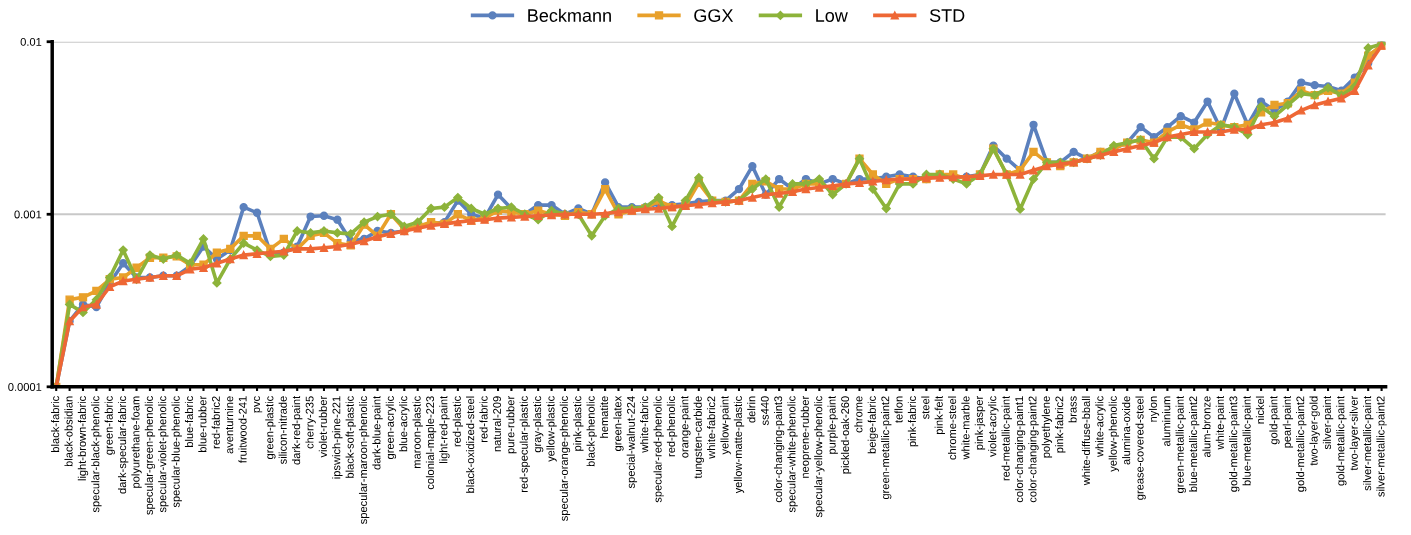  Describe the element at coordinates (150, 455) in the screenshot. I see `x-tick-label: specular-green-phenolic` at that location.